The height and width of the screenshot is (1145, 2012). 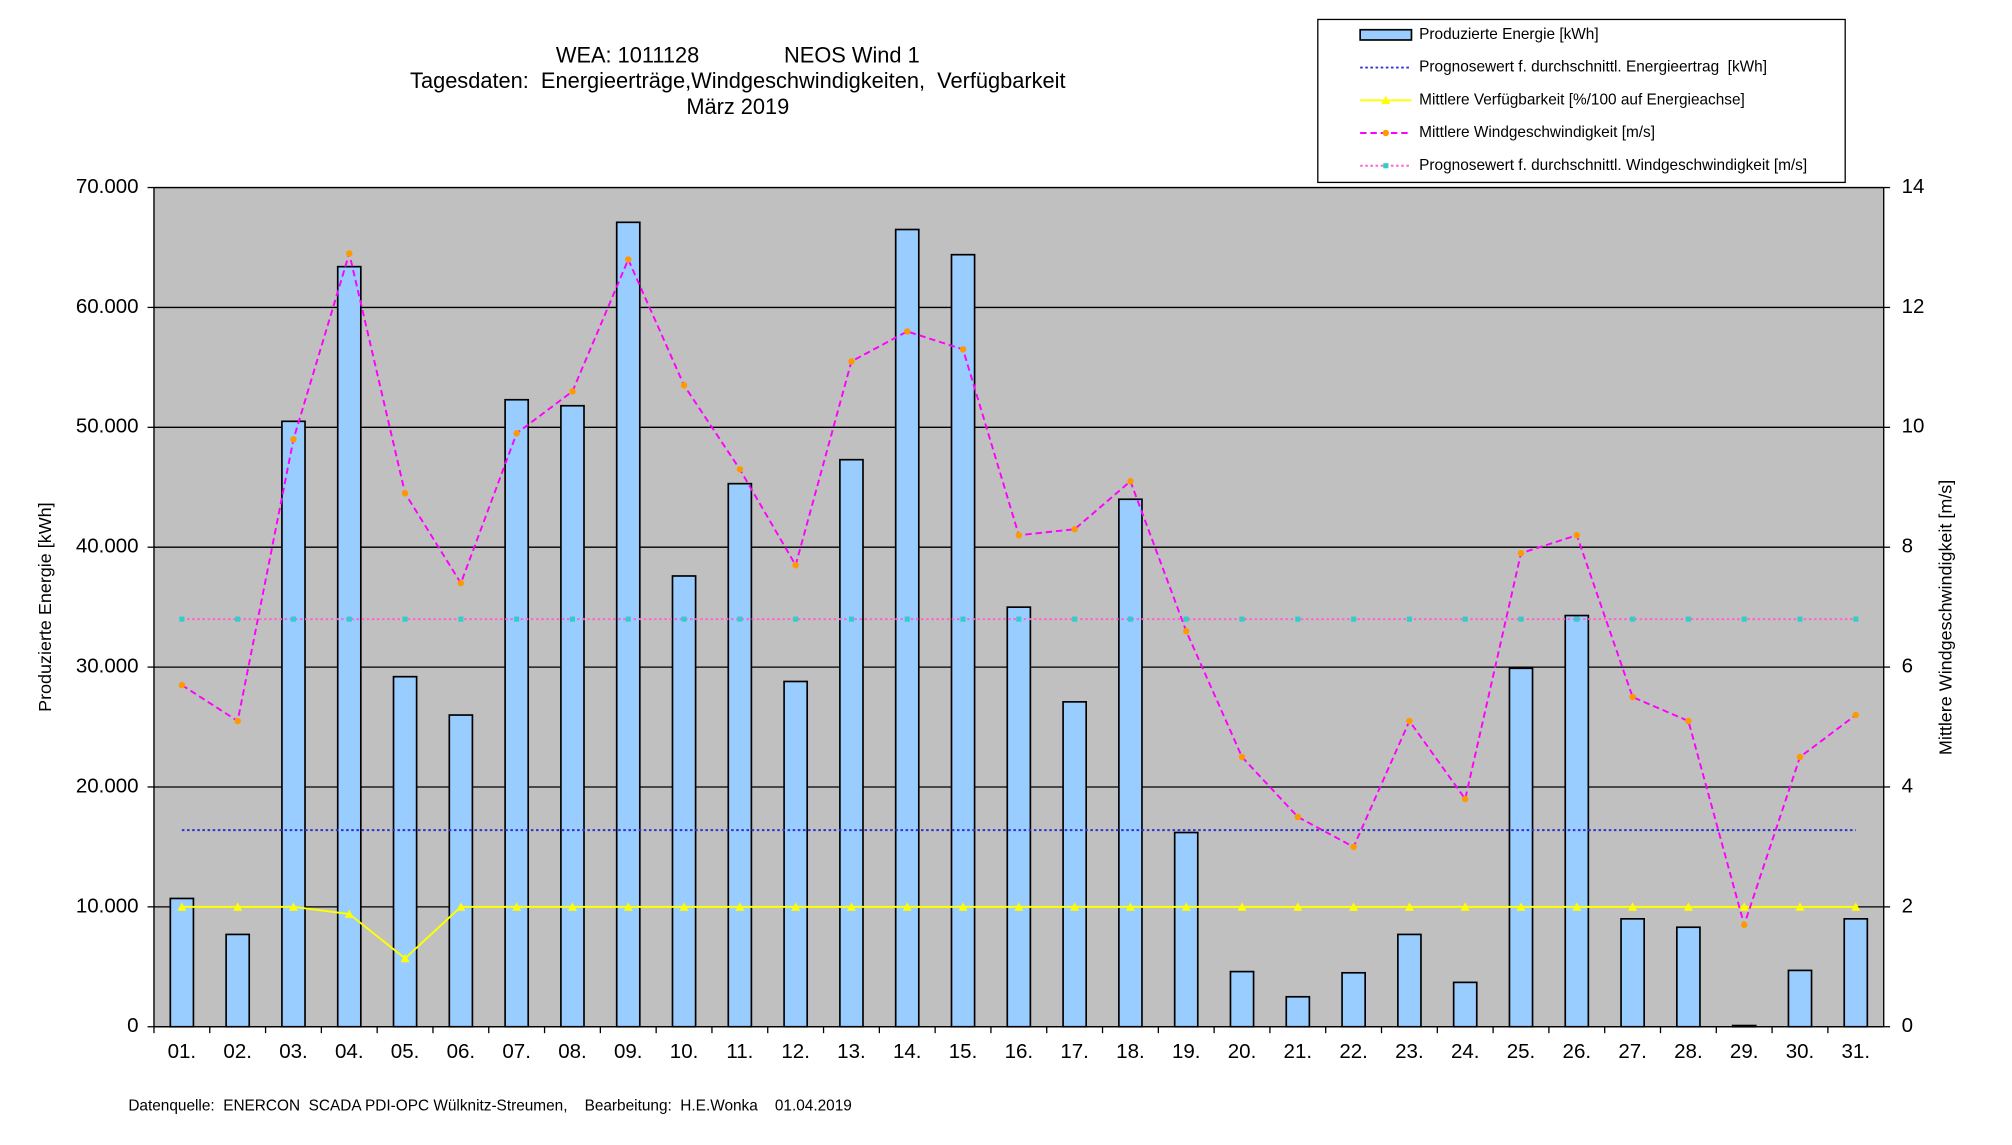 I want to click on x-tick-label: 16., so click(x=1019, y=1051).